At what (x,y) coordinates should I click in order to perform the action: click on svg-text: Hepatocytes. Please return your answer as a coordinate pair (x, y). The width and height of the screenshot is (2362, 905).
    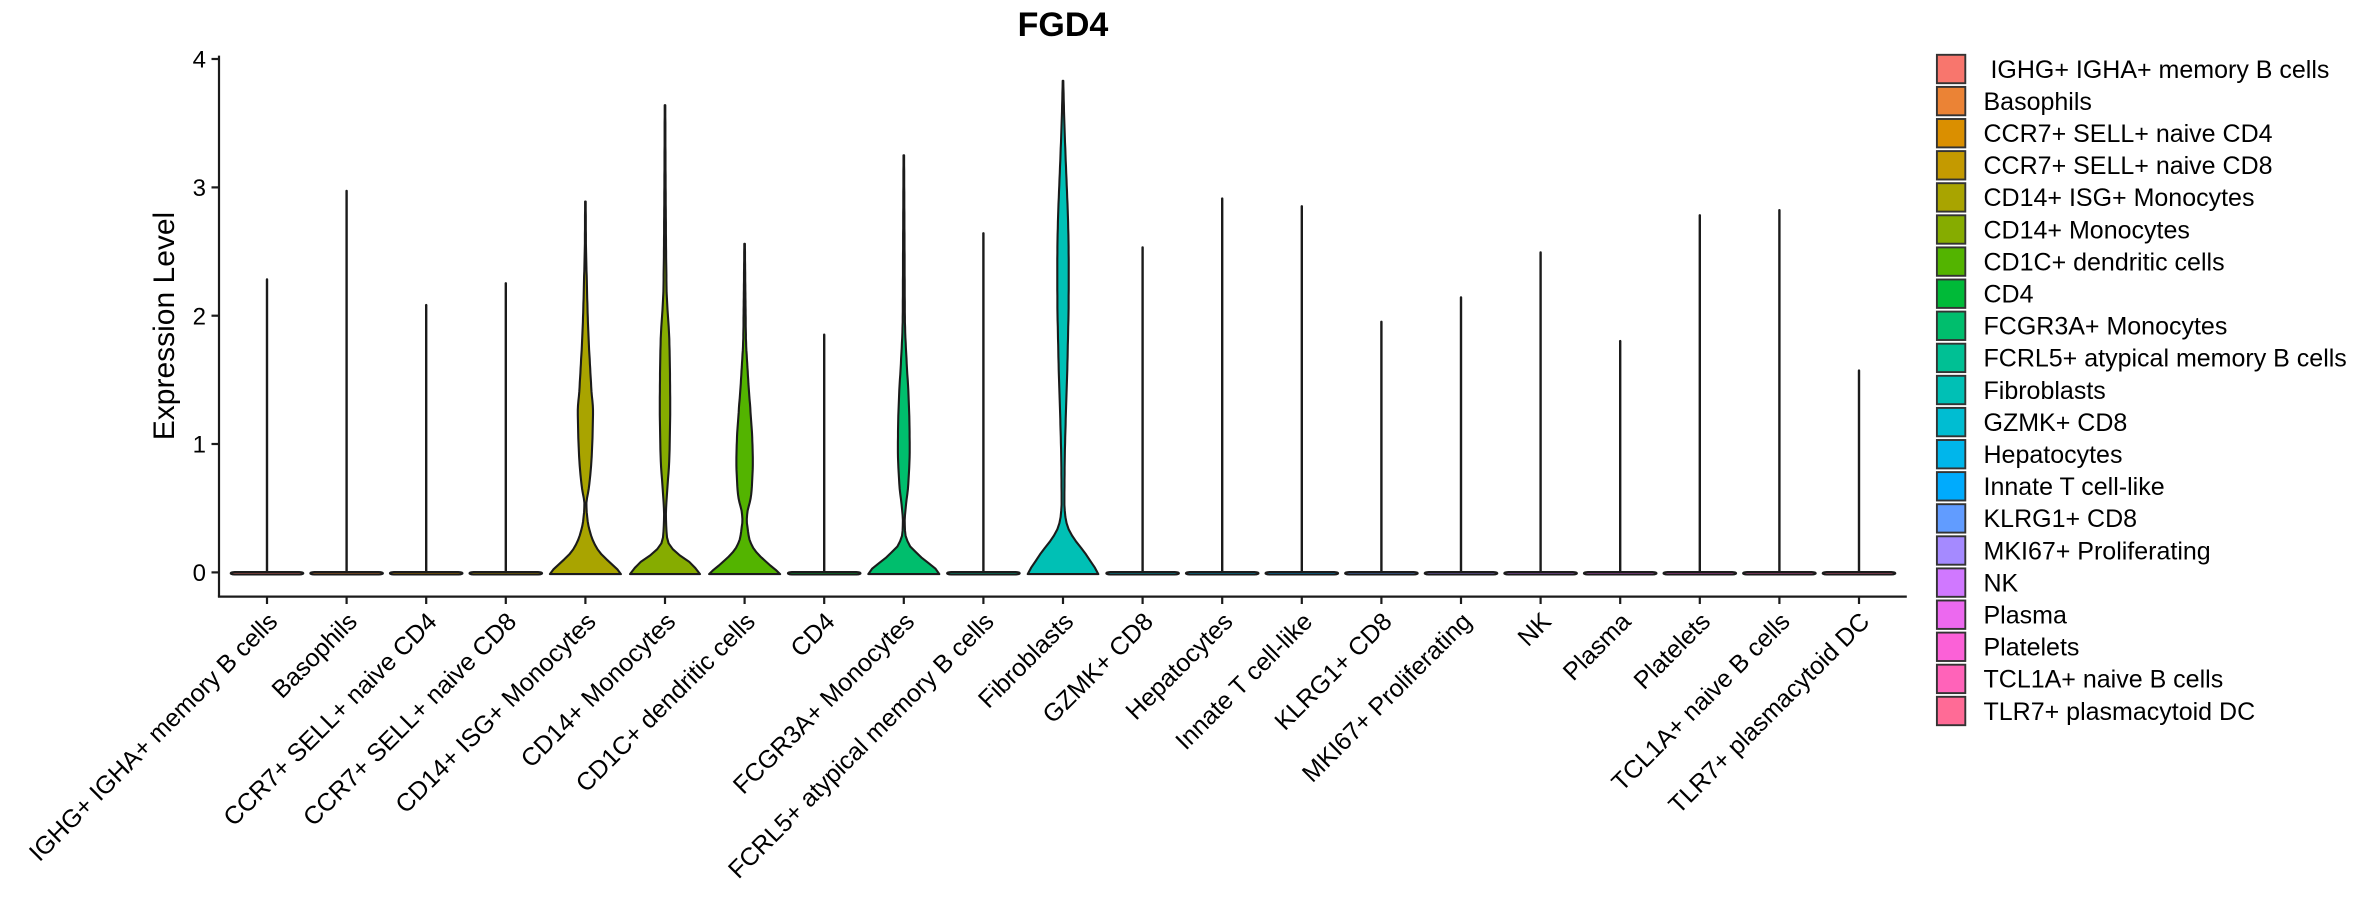
    Looking at the image, I should click on (2053, 455).